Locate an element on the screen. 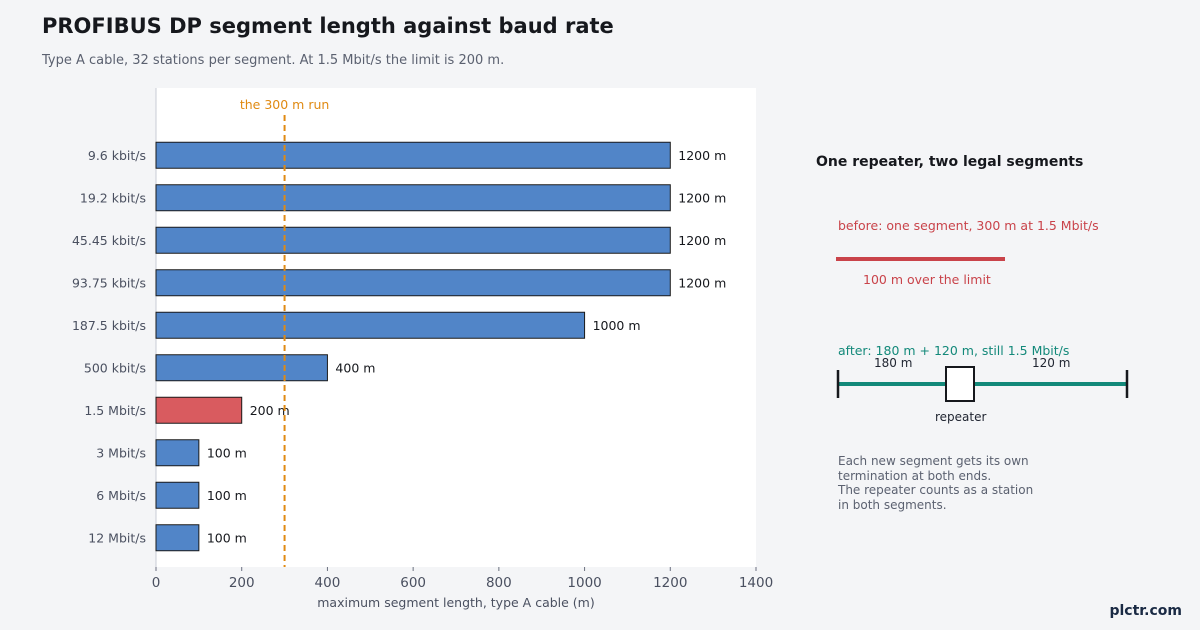 The image size is (1200, 630). note-line: The repeater counts as a station is located at coordinates (936, 490).